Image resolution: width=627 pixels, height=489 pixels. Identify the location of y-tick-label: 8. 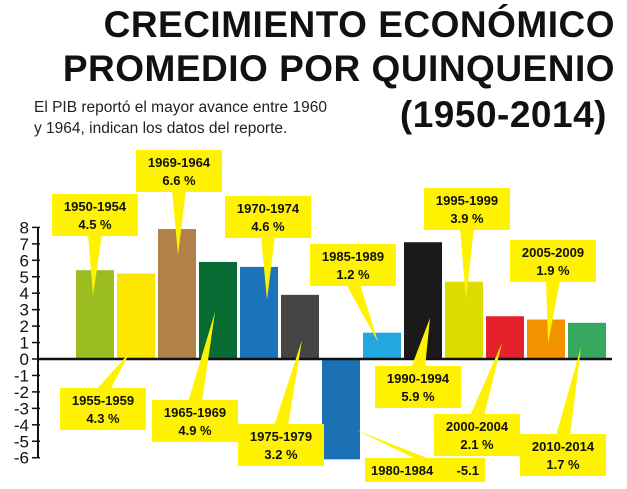
(24, 227).